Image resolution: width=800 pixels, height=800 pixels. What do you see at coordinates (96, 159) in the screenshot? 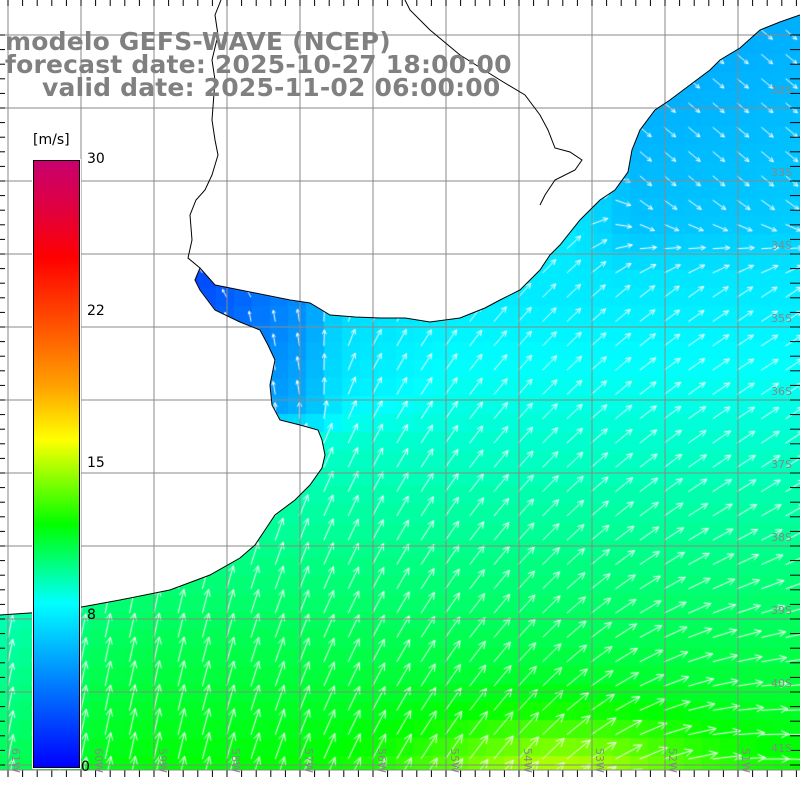
I see `colorbar-label-30: 30` at bounding box center [96, 159].